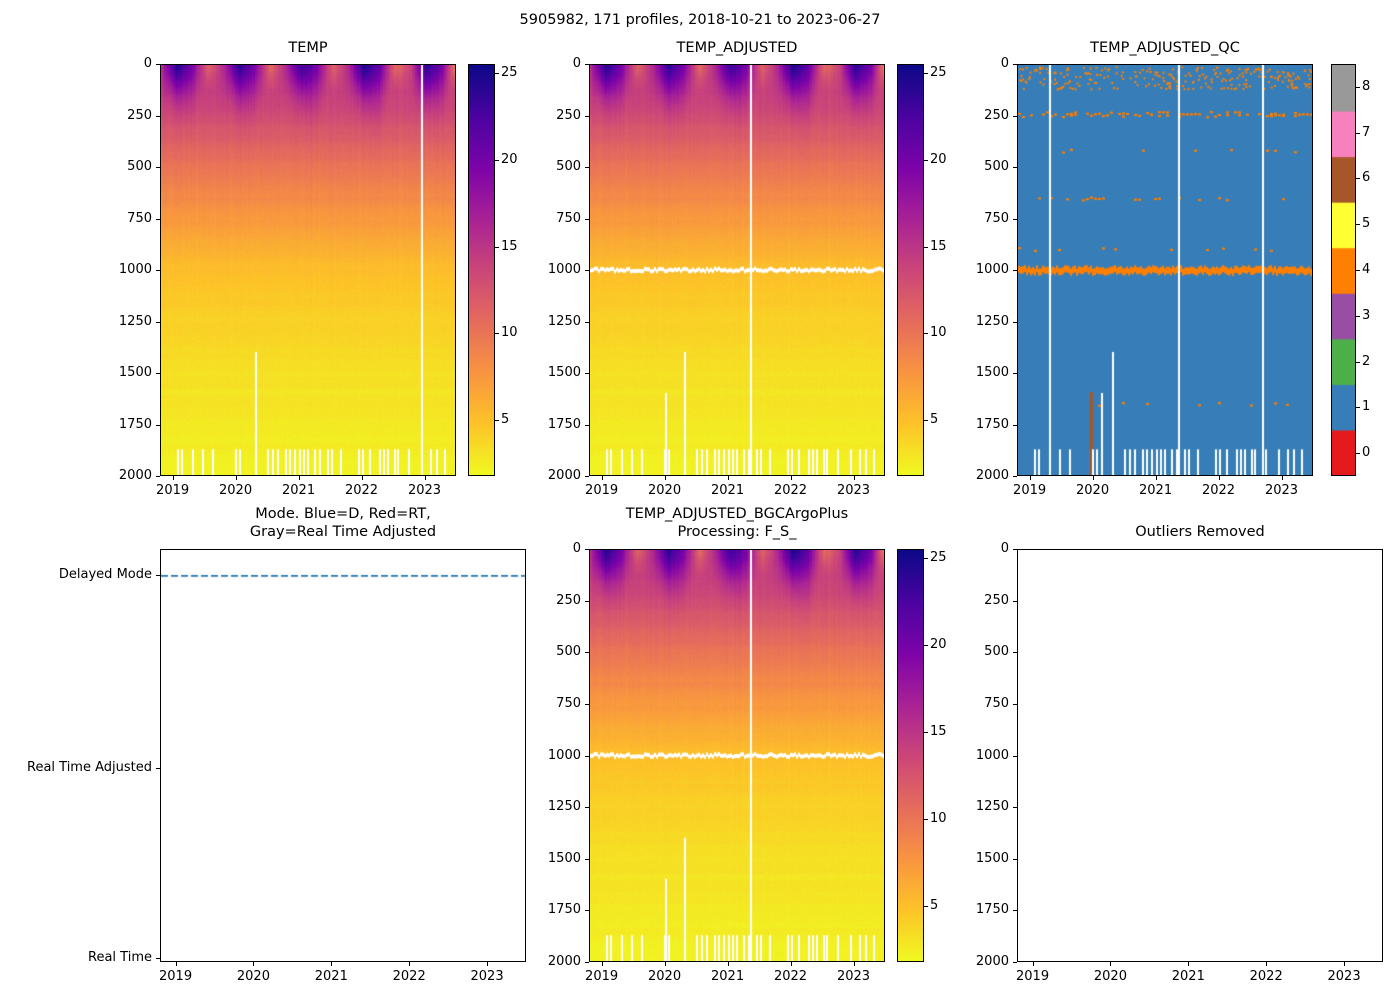  Describe the element at coordinates (343, 532) in the screenshot. I see `panel-title-mode-line2: Gray=Real Time Adjusted` at that location.